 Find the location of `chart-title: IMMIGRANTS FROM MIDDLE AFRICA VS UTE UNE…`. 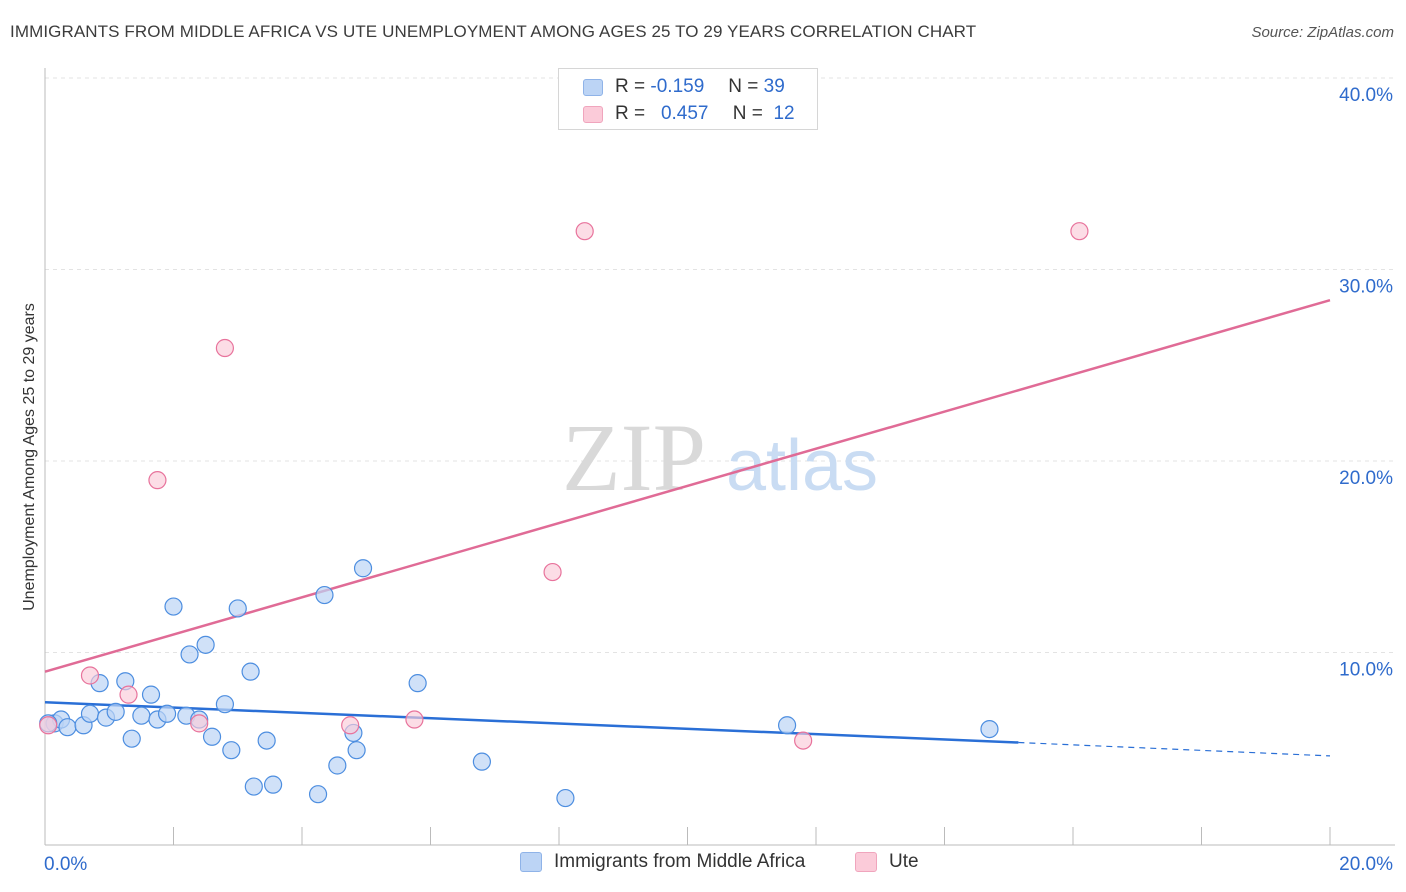

chart-title: IMMIGRANTS FROM MIDDLE AFRICA VS UTE UNE… is located at coordinates (493, 31).